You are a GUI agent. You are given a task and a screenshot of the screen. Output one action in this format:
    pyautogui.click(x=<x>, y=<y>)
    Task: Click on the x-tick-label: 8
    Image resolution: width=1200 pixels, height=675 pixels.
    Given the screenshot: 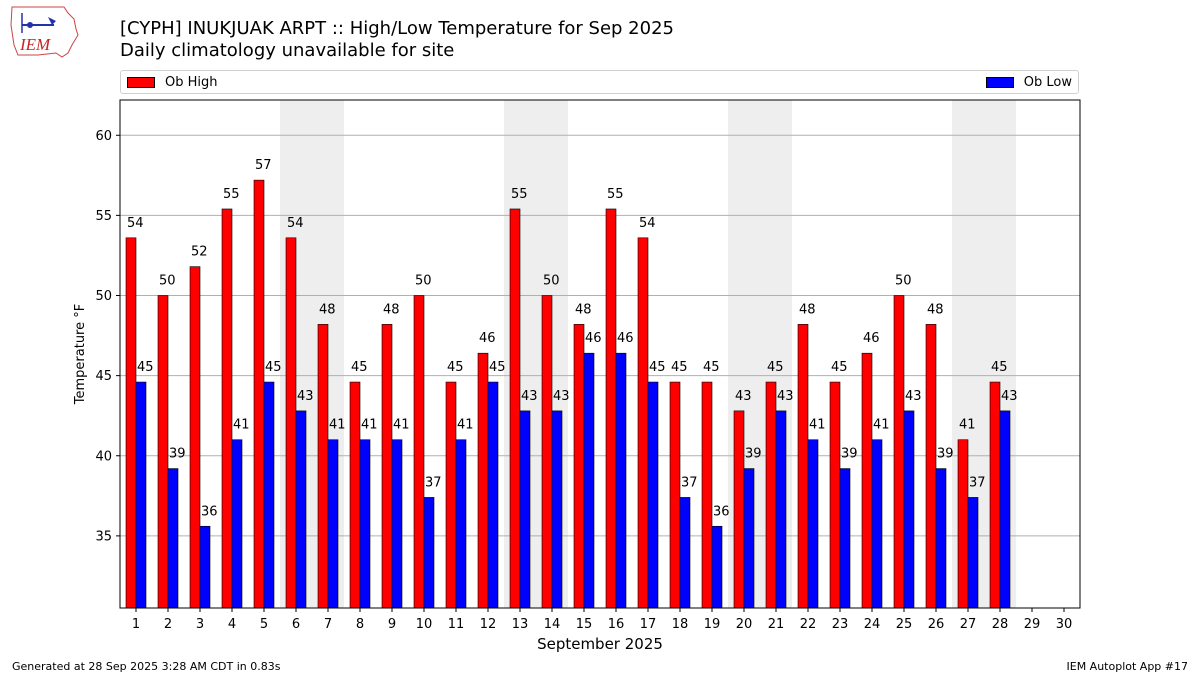 What is the action you would take?
    pyautogui.click(x=360, y=624)
    